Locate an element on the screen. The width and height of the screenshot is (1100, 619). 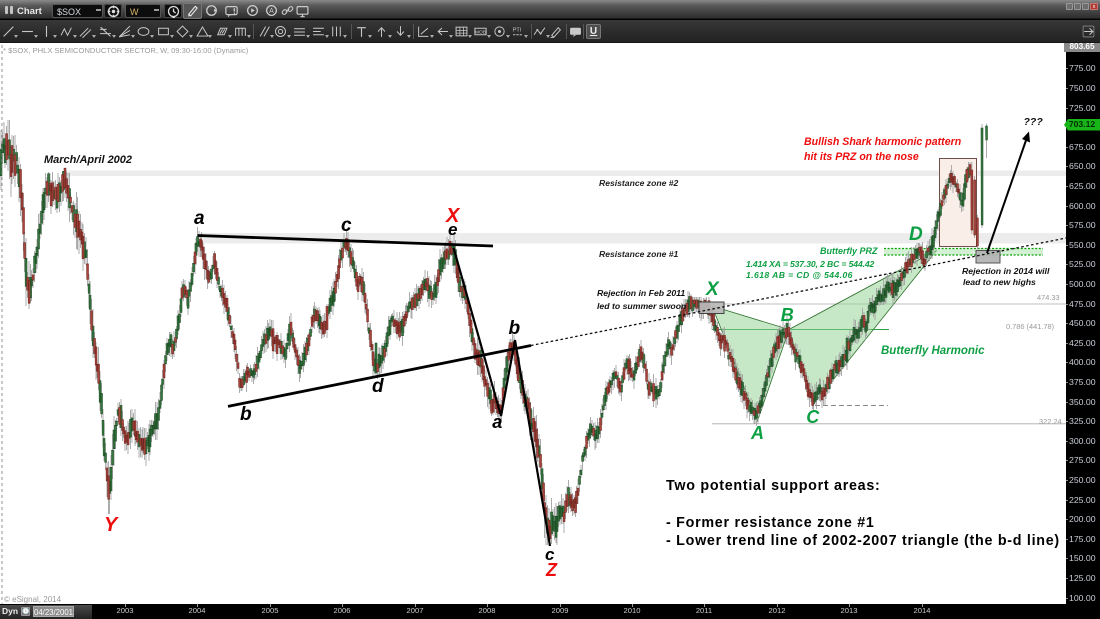
svg-text: A is located at coordinates (271, 11).